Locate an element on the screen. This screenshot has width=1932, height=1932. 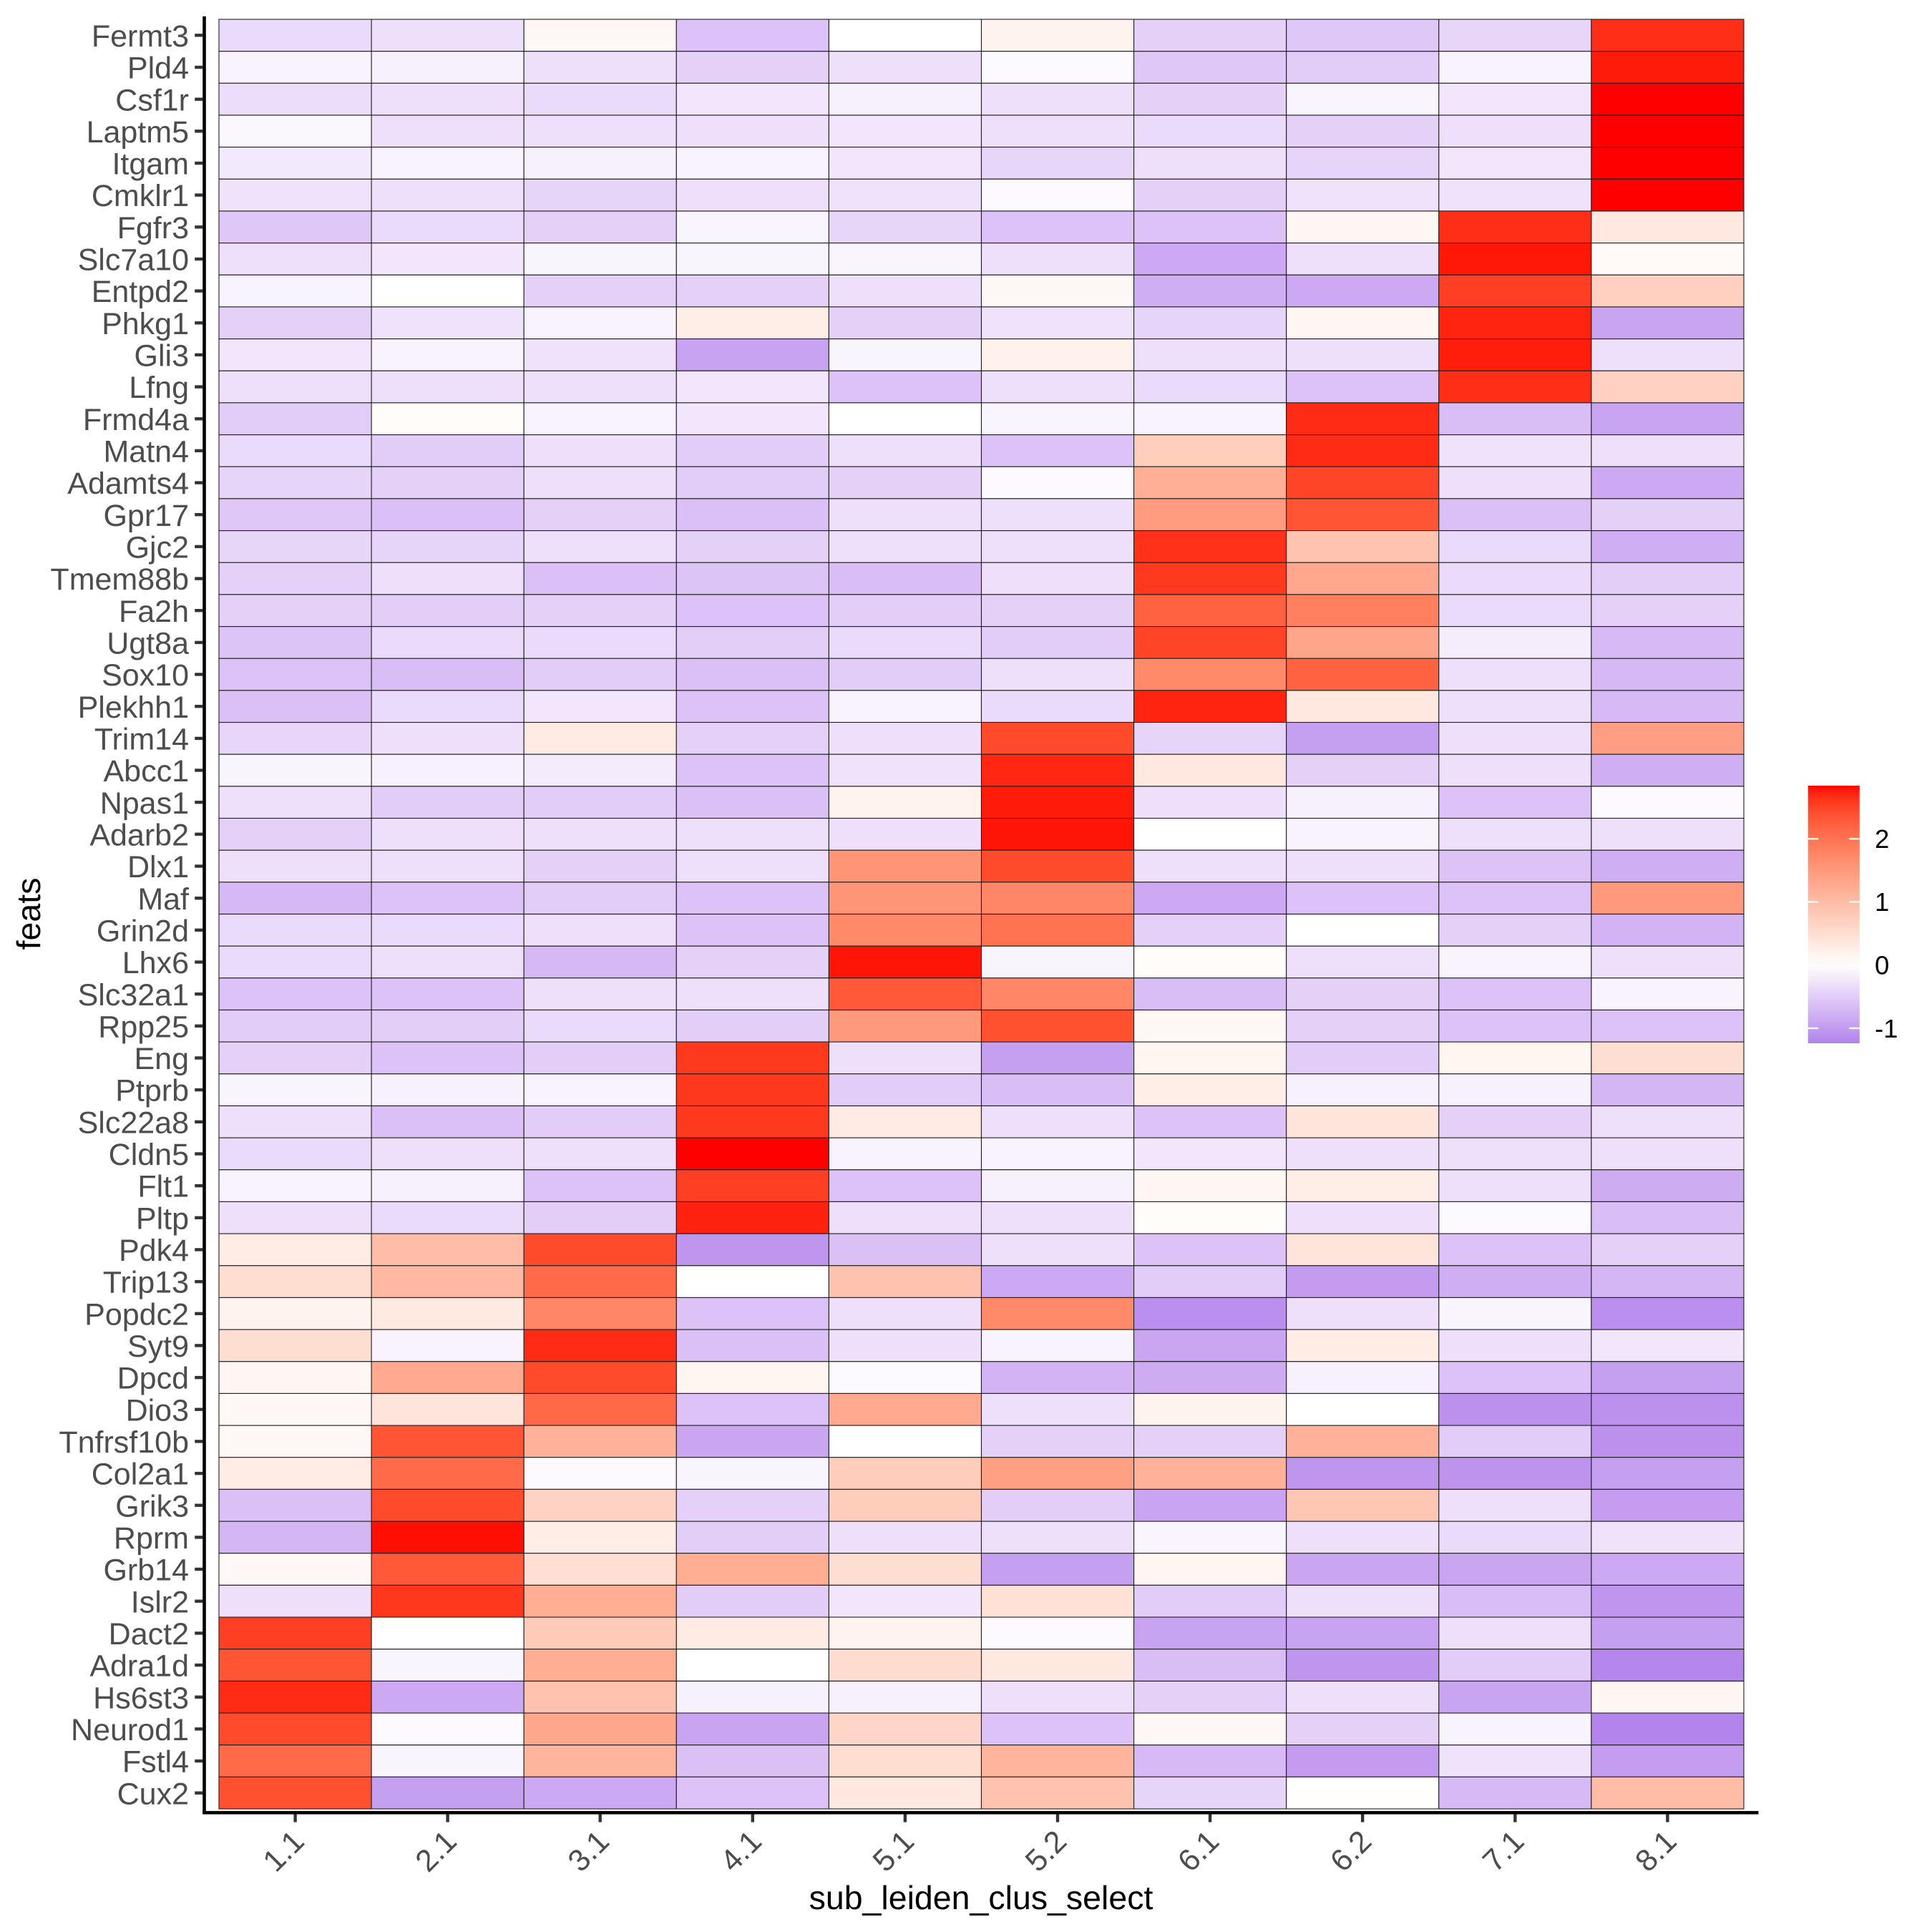
svg-text: Popdc2 is located at coordinates (136, 1314).